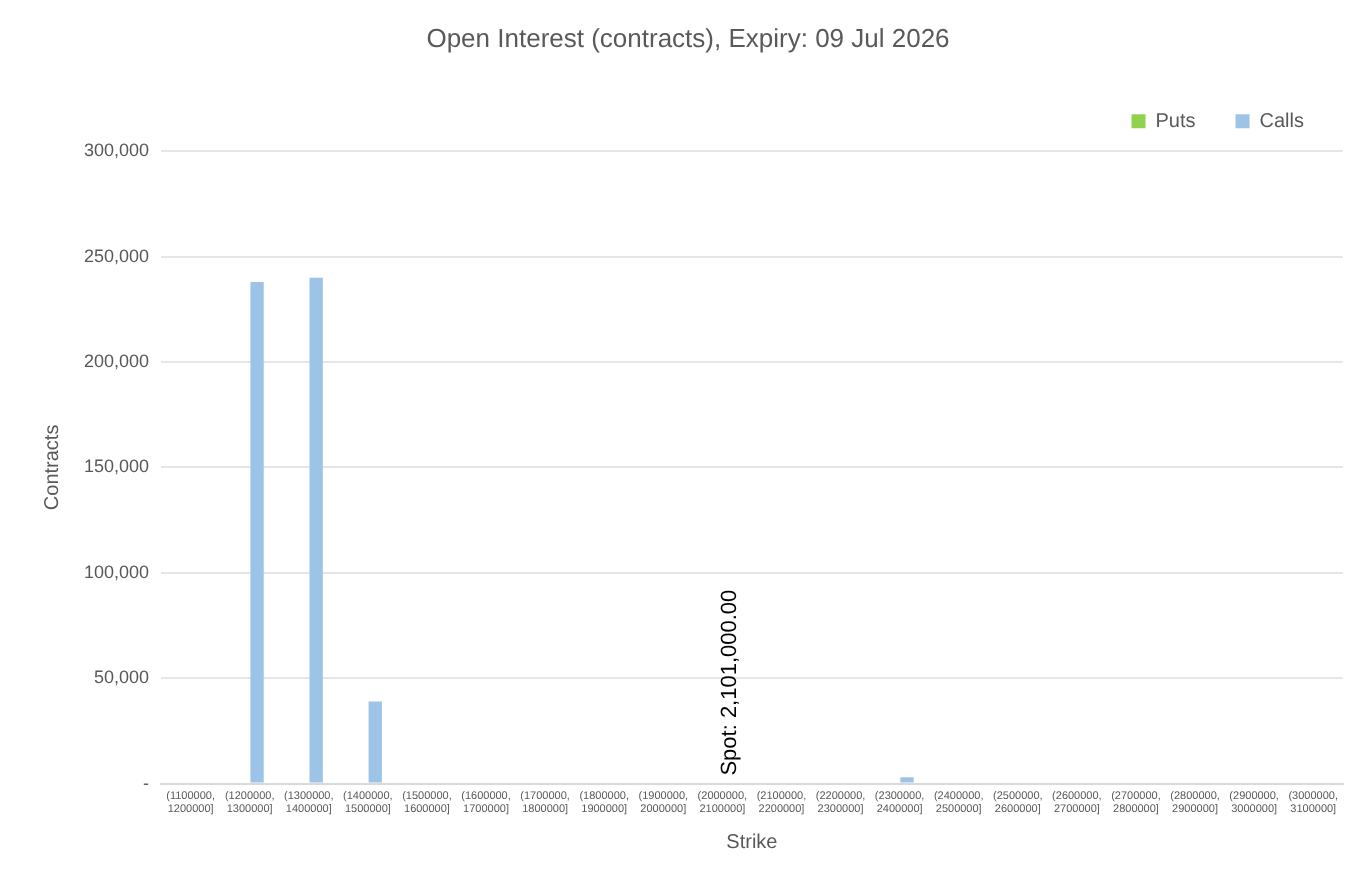 The image size is (1360, 888). Describe the element at coordinates (1175, 121) in the screenshot. I see `legend-label: Puts` at that location.